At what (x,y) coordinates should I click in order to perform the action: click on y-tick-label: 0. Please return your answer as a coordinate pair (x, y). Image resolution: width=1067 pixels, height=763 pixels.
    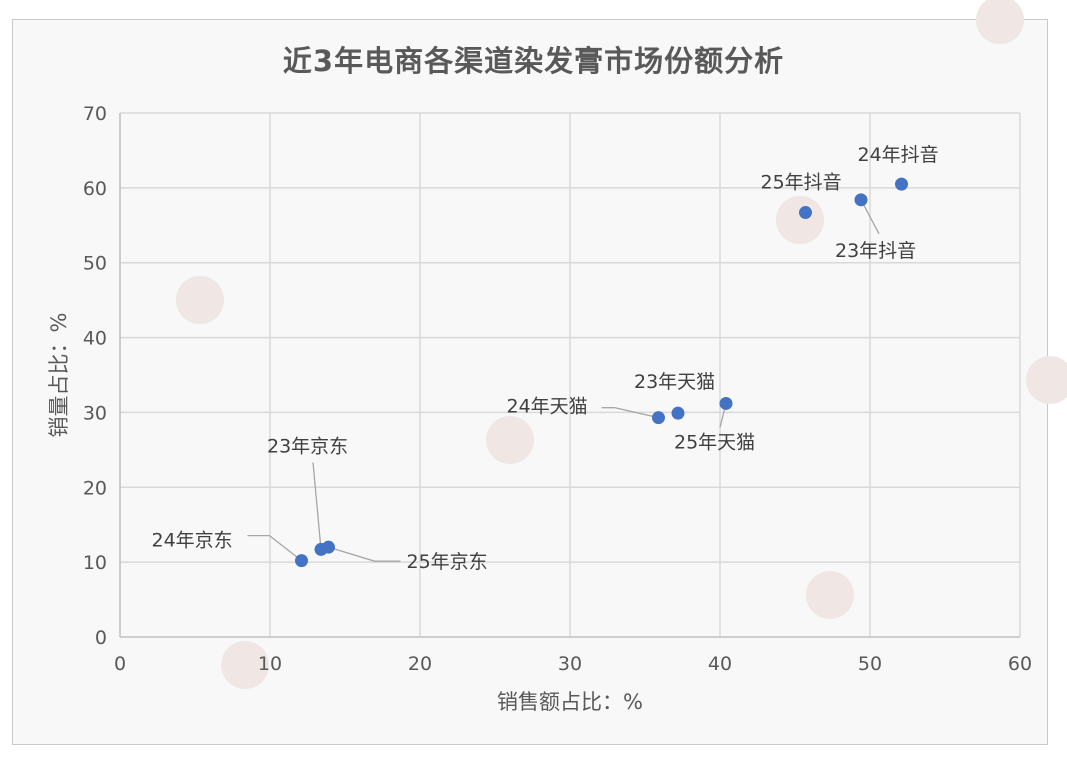
    Looking at the image, I should click on (101, 638).